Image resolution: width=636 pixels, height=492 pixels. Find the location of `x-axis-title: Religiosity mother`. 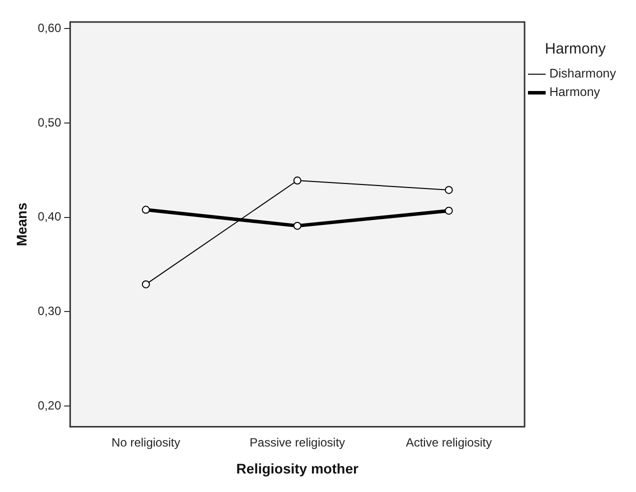

x-axis-title: Religiosity mother is located at coordinates (297, 468).